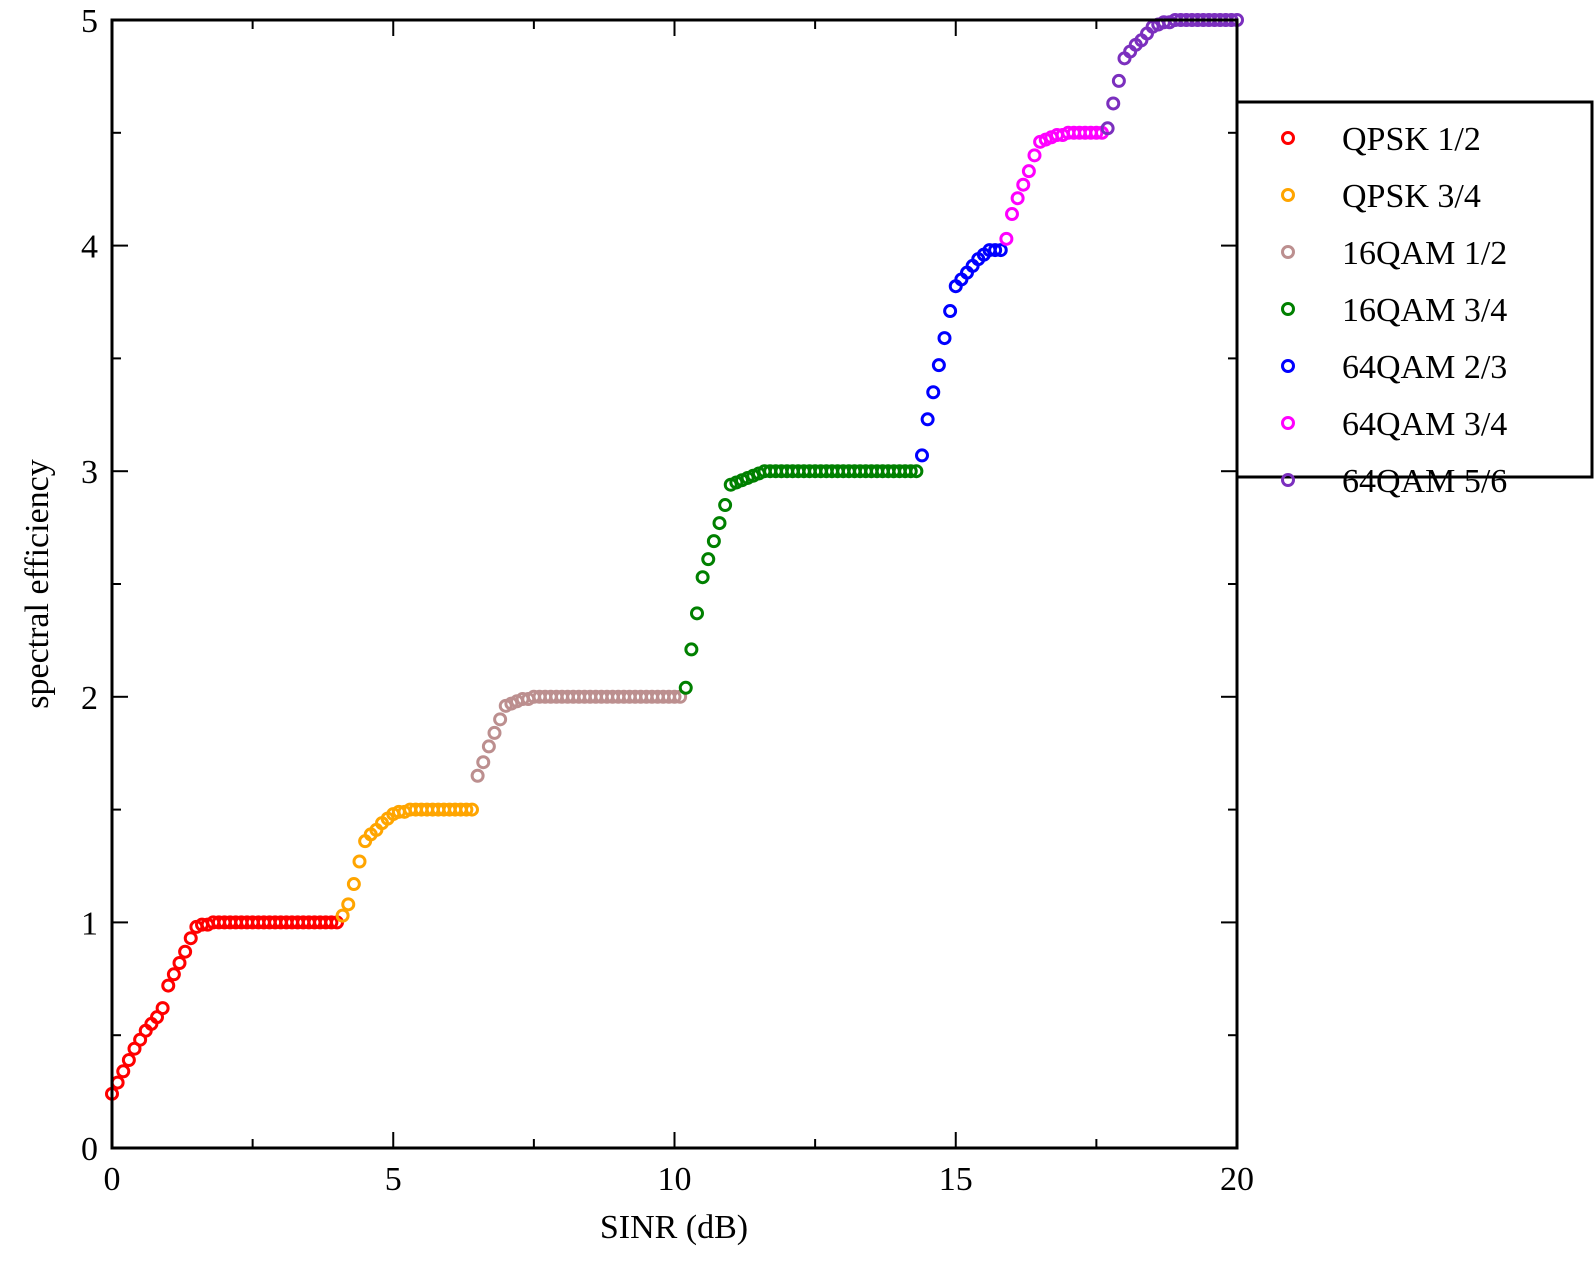  What do you see at coordinates (112, 1179) in the screenshot?
I see `x-tick-label: 0` at bounding box center [112, 1179].